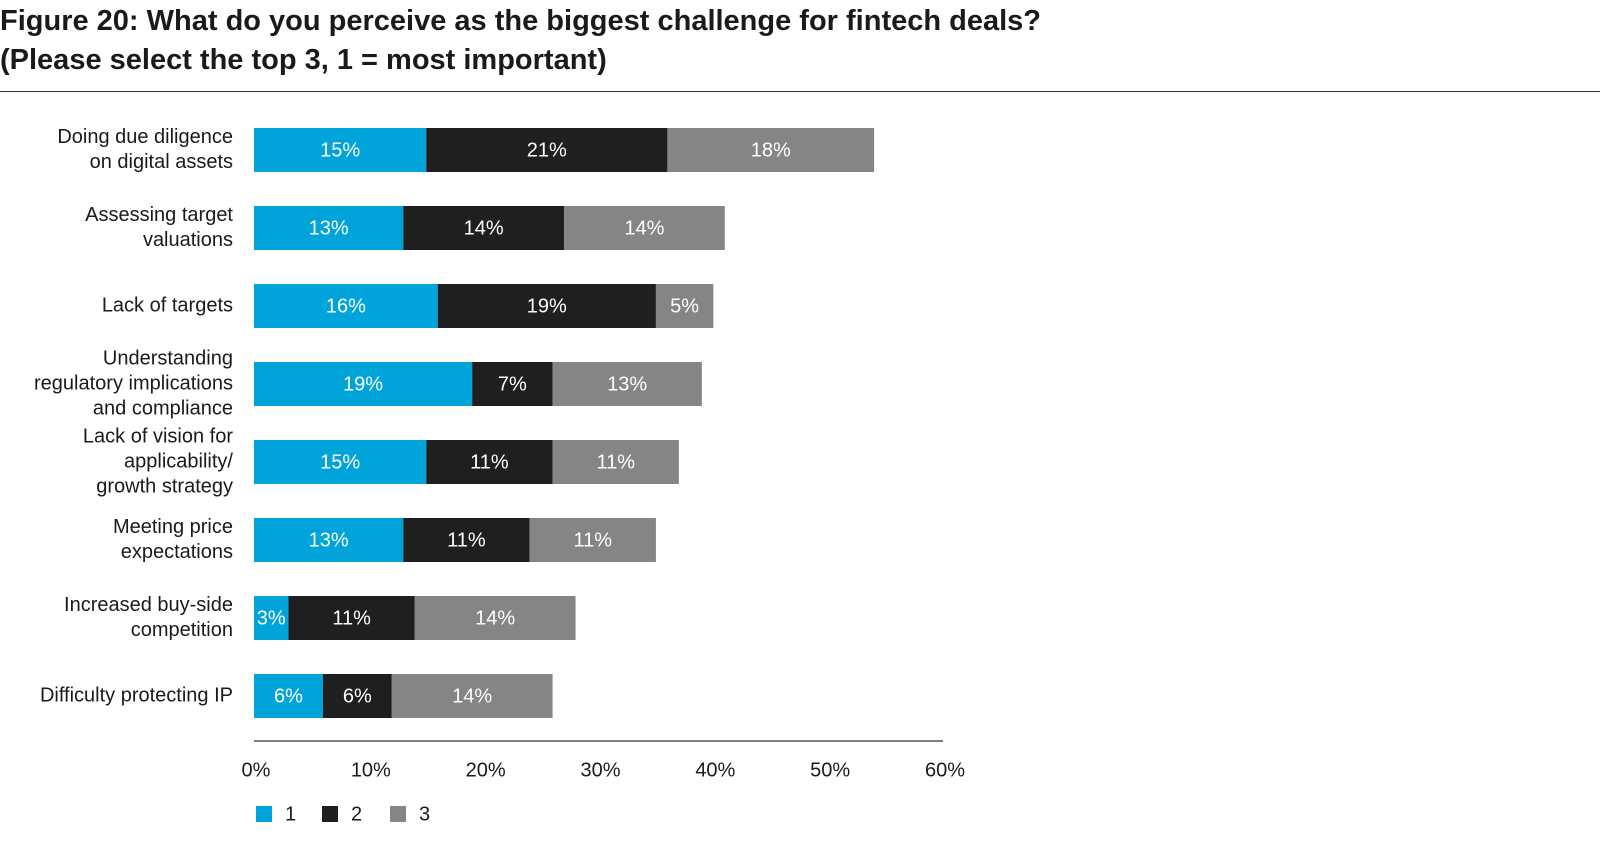 This screenshot has height=850, width=1600. Describe the element at coordinates (356, 814) in the screenshot. I see `legend-label-2: 2` at that location.